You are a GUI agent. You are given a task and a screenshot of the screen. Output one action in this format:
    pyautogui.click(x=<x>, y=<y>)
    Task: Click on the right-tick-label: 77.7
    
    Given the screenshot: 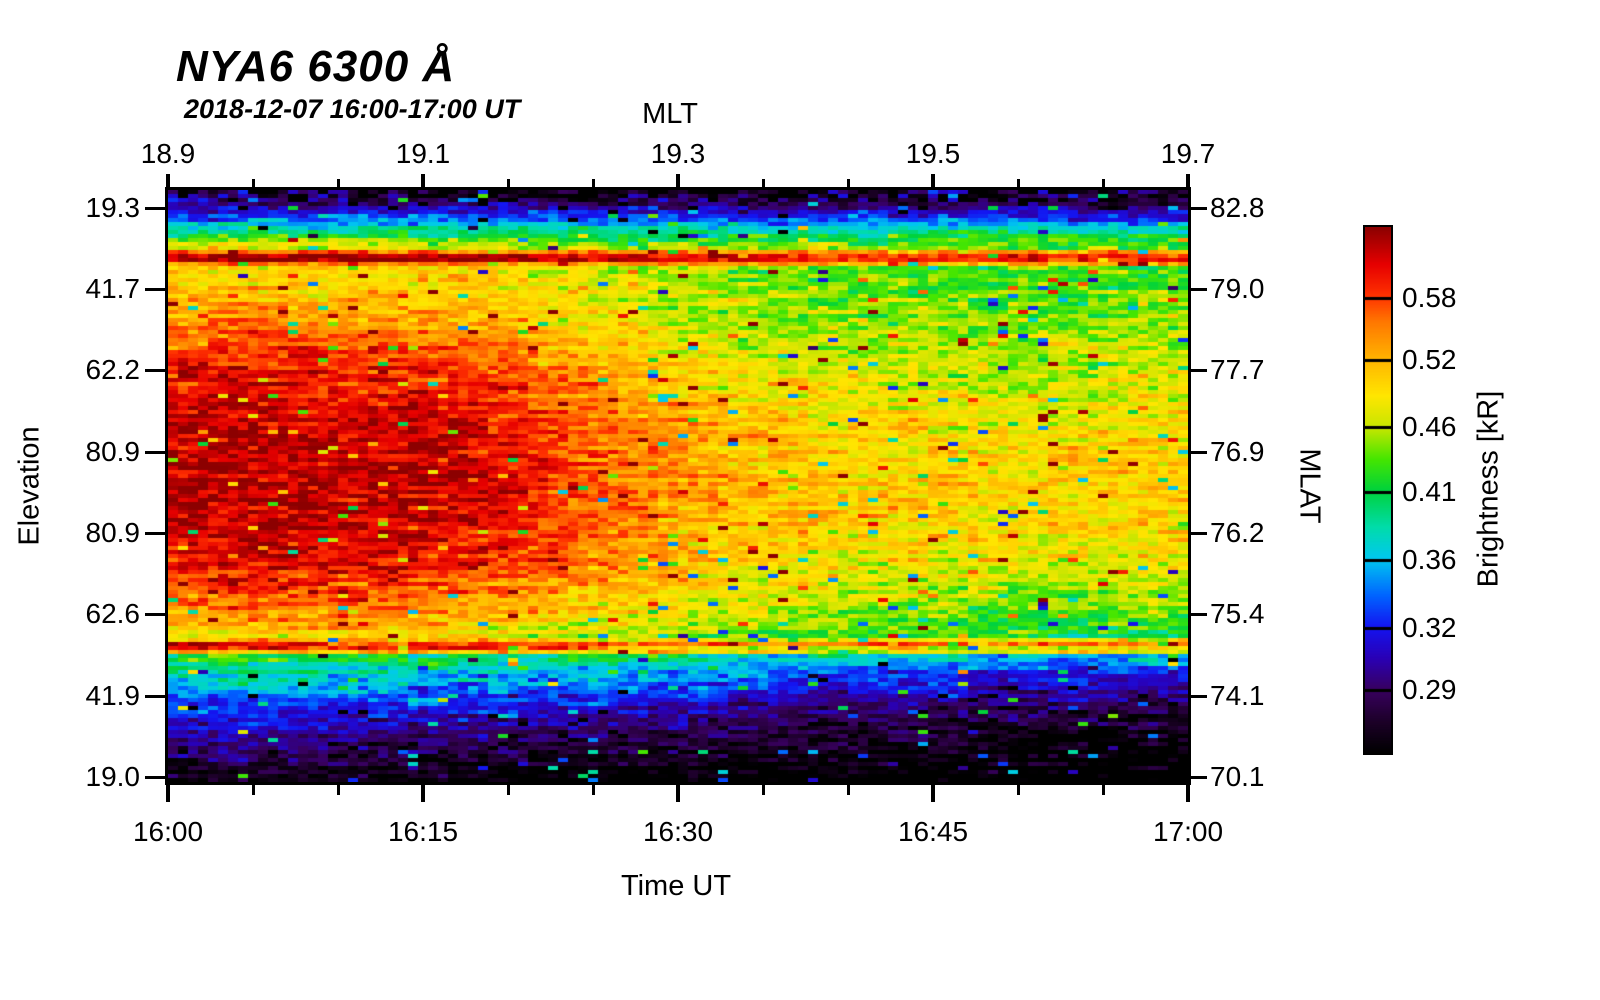 What is the action you would take?
    pyautogui.click(x=1237, y=369)
    